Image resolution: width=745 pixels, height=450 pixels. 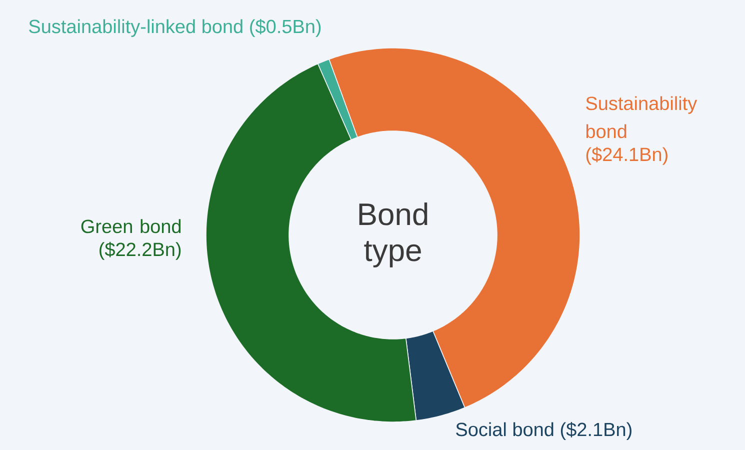 I want to click on slice-label: Social bond, so click(x=505, y=429).